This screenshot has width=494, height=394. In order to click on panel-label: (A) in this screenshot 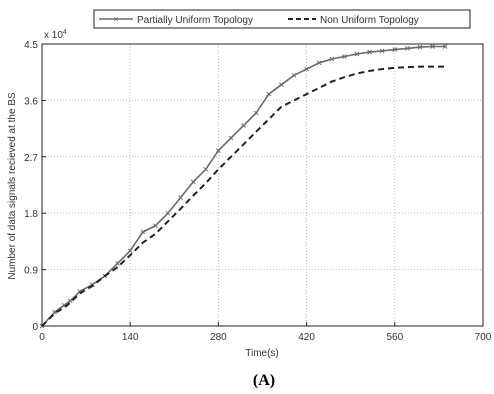, I will do `click(264, 380)`.